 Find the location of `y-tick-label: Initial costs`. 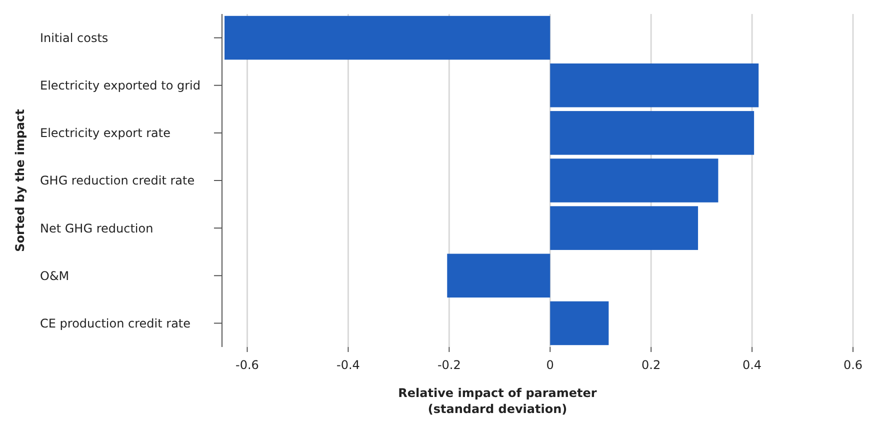

y-tick-label: Initial costs is located at coordinates (74, 37).